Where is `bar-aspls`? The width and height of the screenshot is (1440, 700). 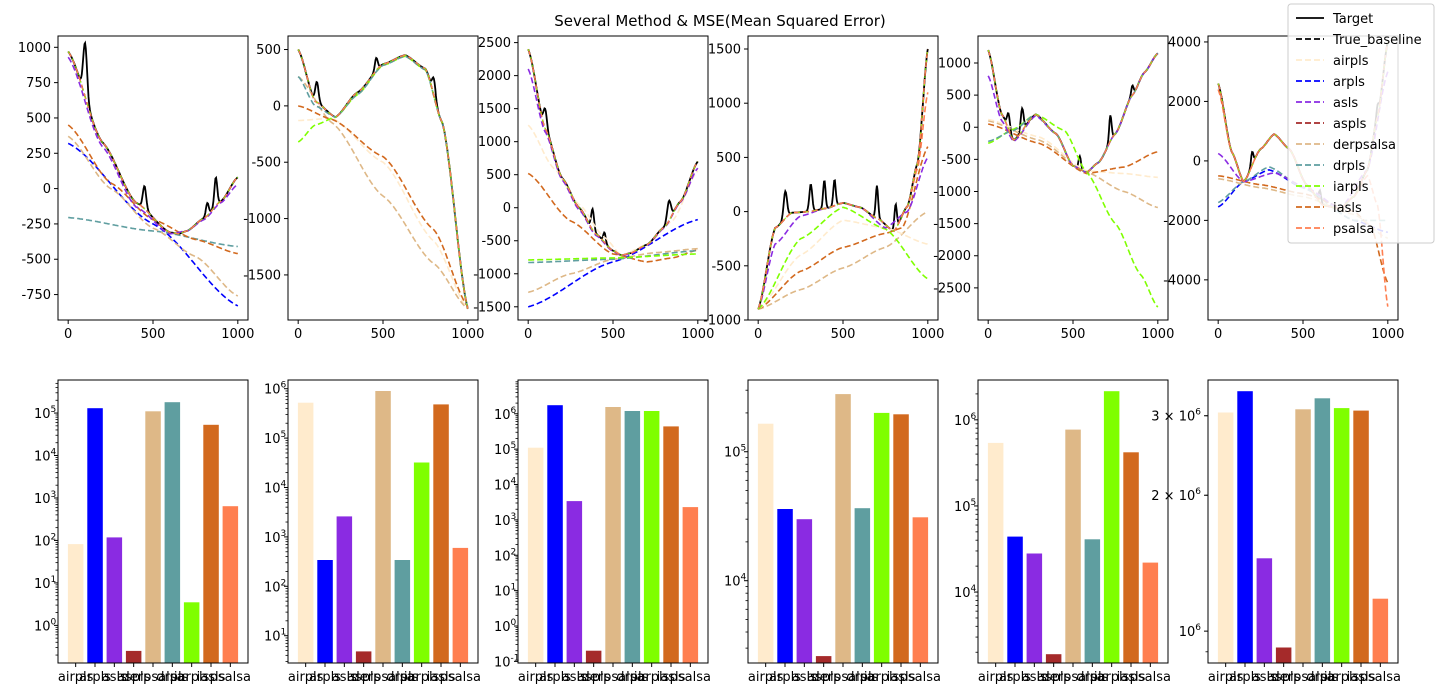 bar-aspls is located at coordinates (363, 657).